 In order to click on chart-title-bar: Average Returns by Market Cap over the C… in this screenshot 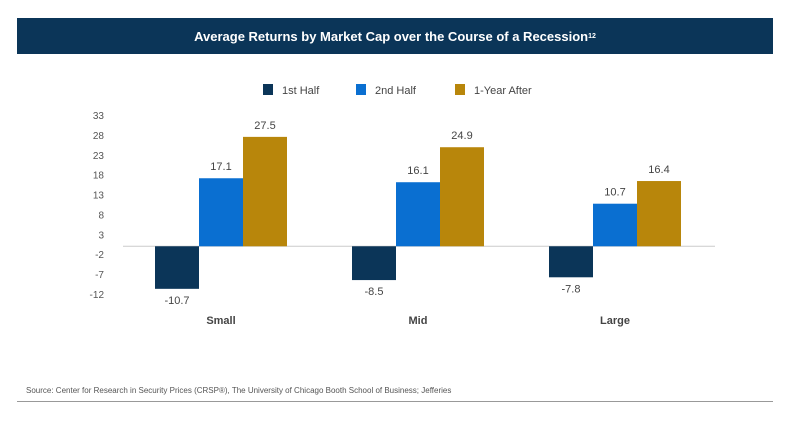, I will do `click(395, 36)`.